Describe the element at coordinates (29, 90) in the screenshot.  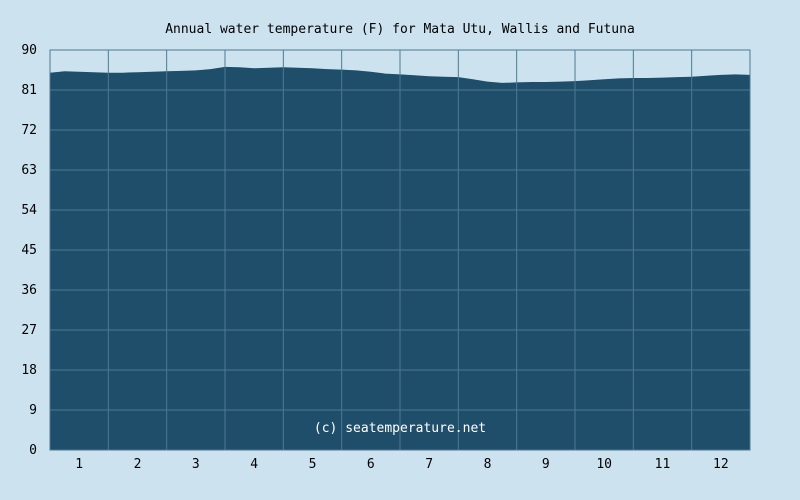
I see `y-tick-label: 81` at that location.